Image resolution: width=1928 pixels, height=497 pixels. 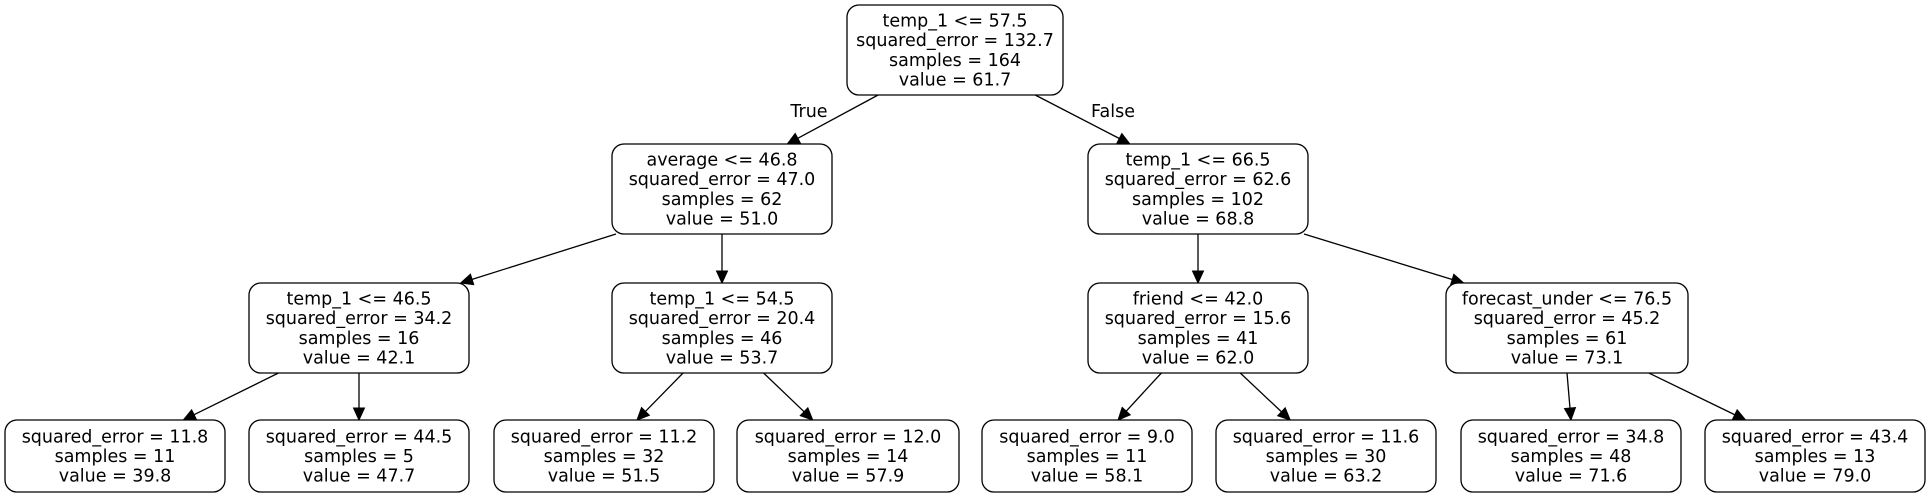 What do you see at coordinates (1198, 258) in the screenshot?
I see `tree-edge-n2-n5` at bounding box center [1198, 258].